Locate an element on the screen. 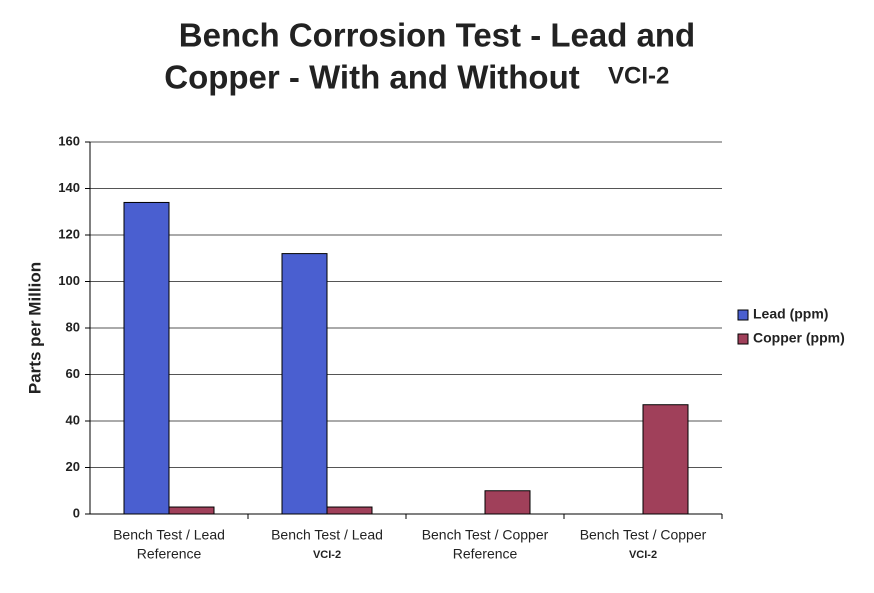  y-tick-label: 140 is located at coordinates (69, 187).